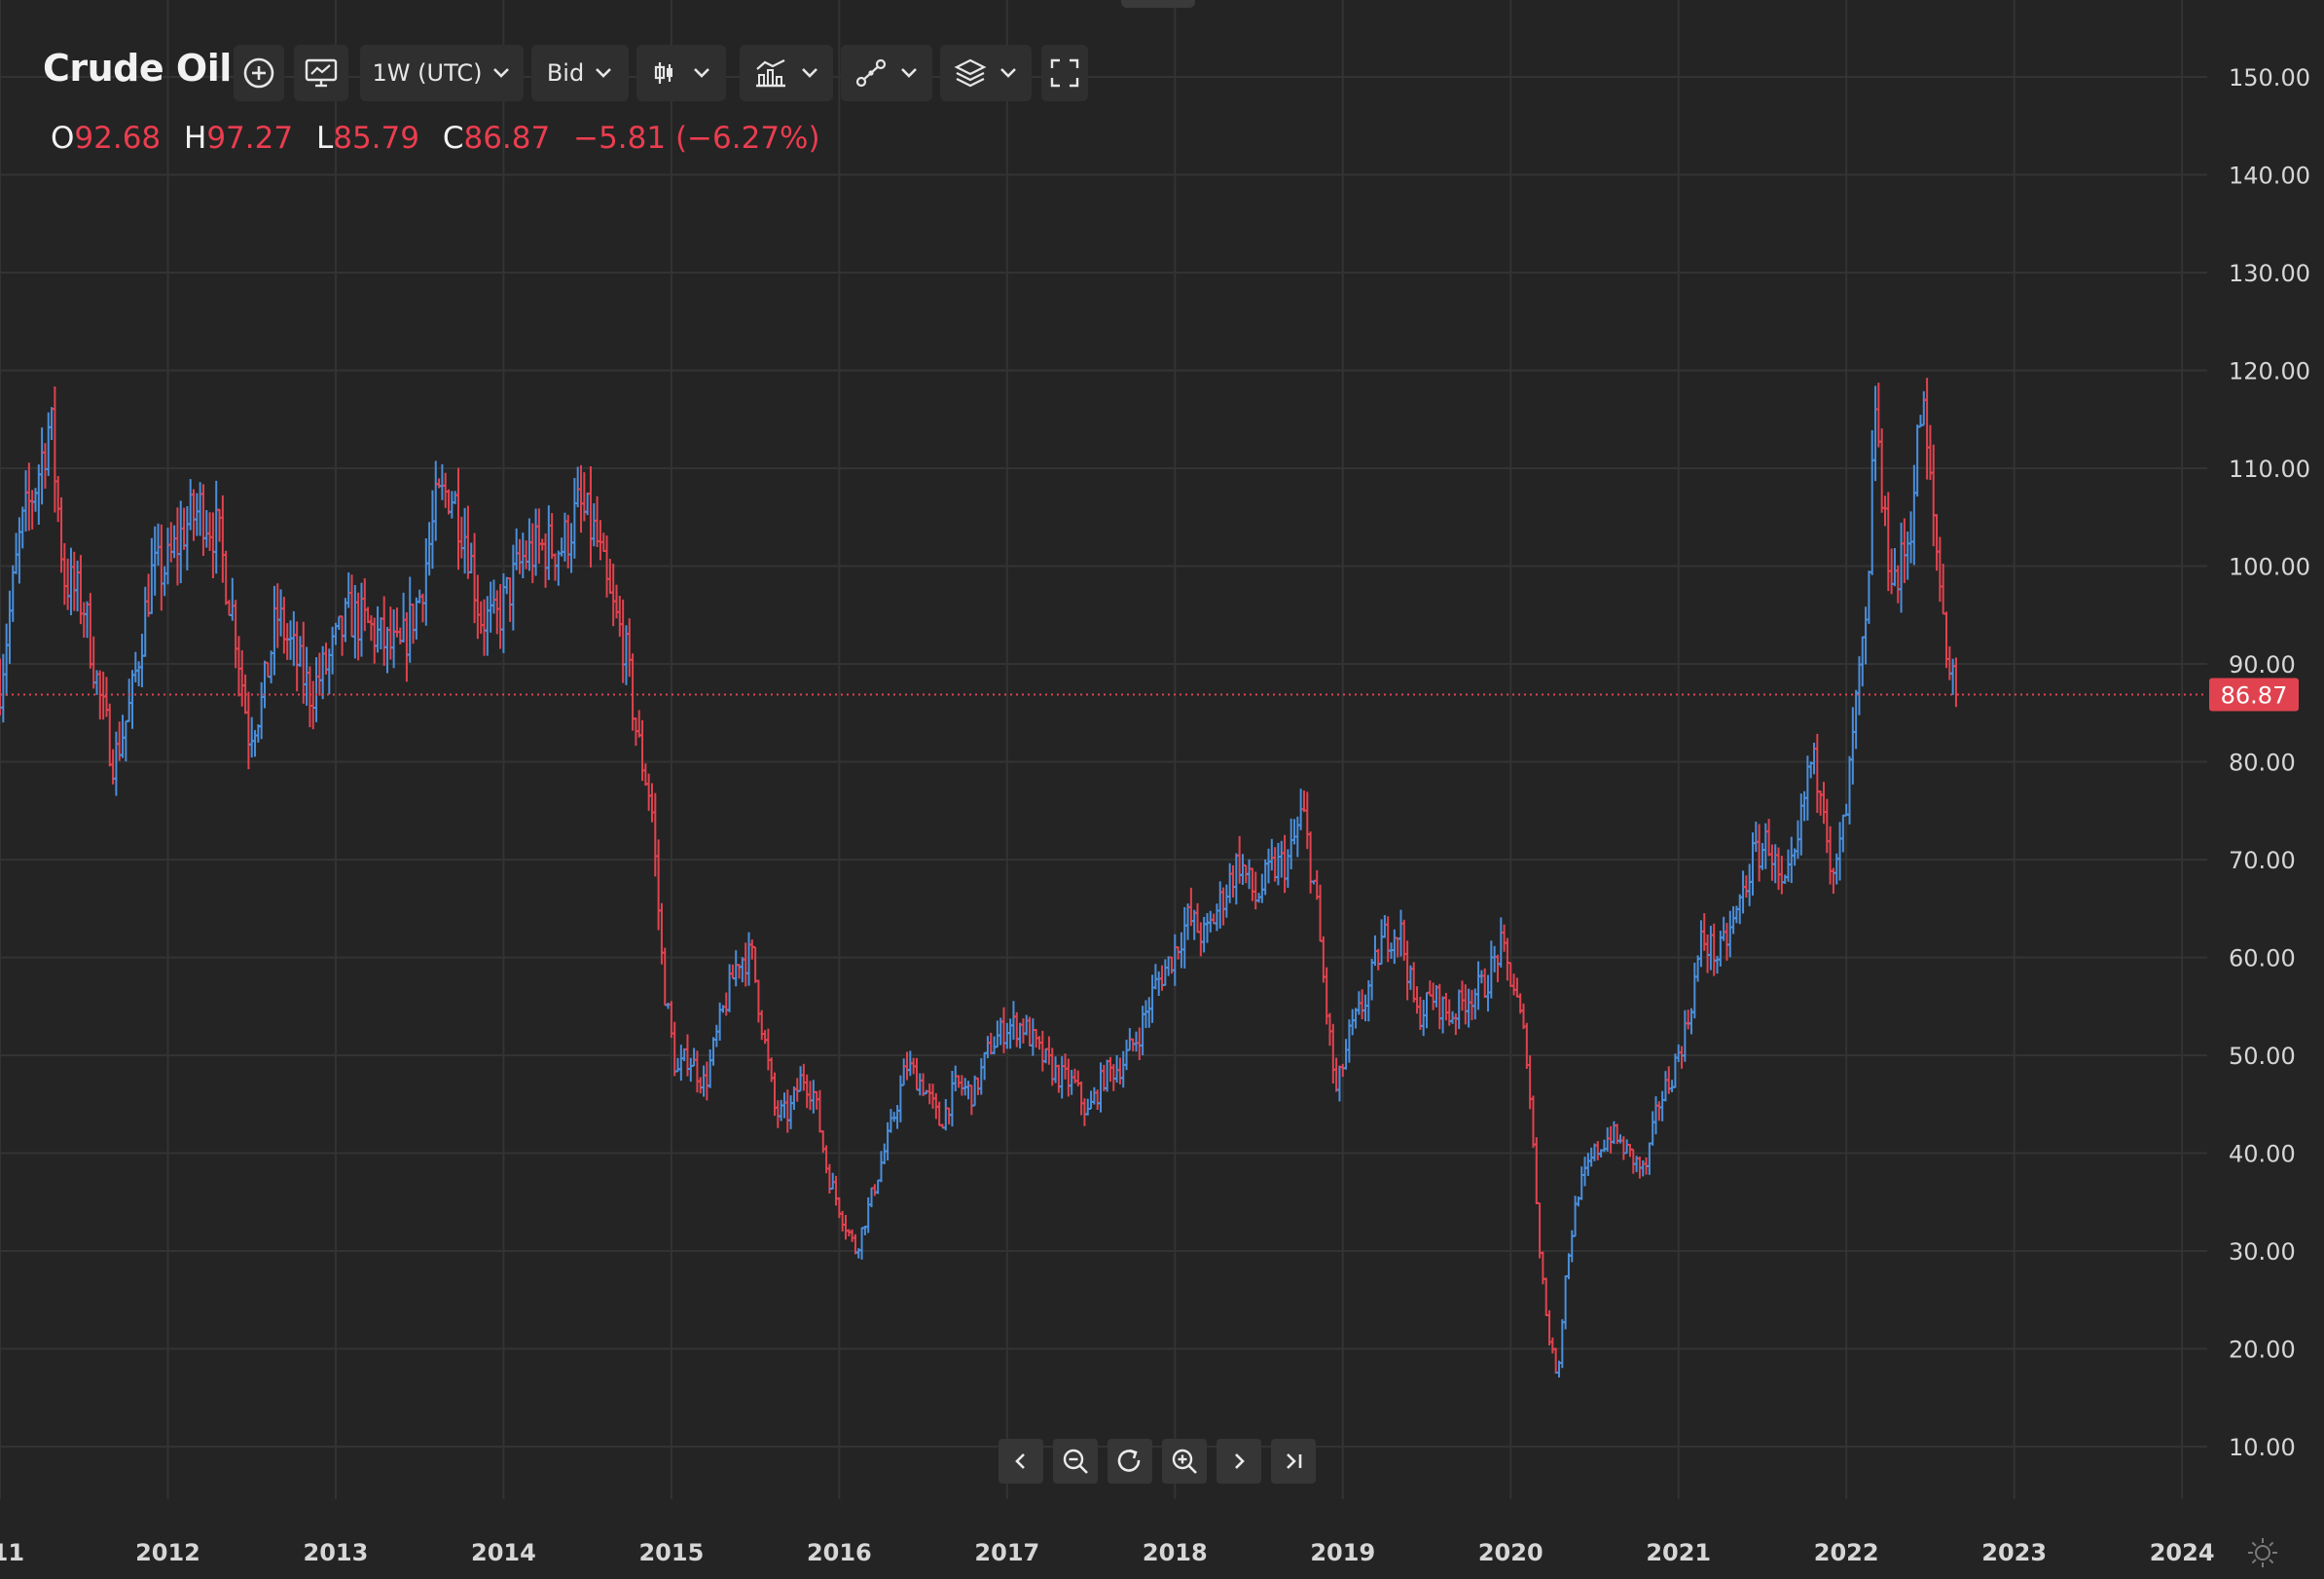 The image size is (2324, 1579). Describe the element at coordinates (2262, 1553) in the screenshot. I see `settings-sun-icon` at that location.